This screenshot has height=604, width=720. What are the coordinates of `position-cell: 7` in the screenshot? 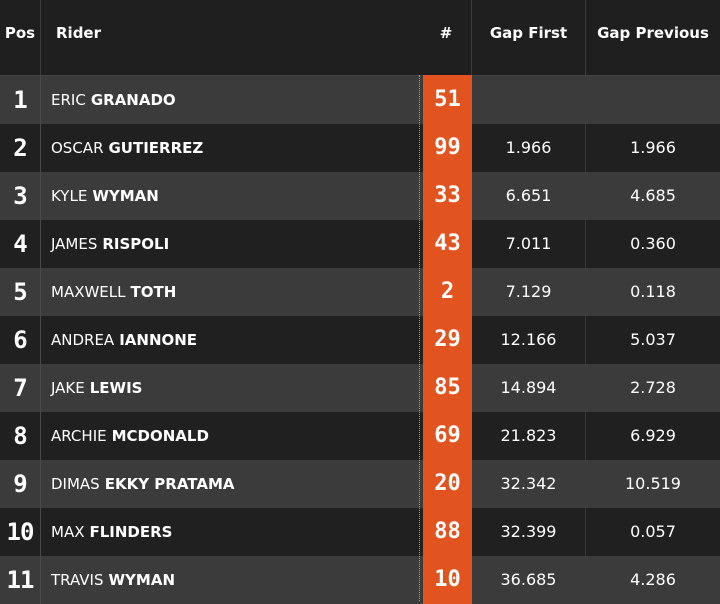 It's located at (20, 388).